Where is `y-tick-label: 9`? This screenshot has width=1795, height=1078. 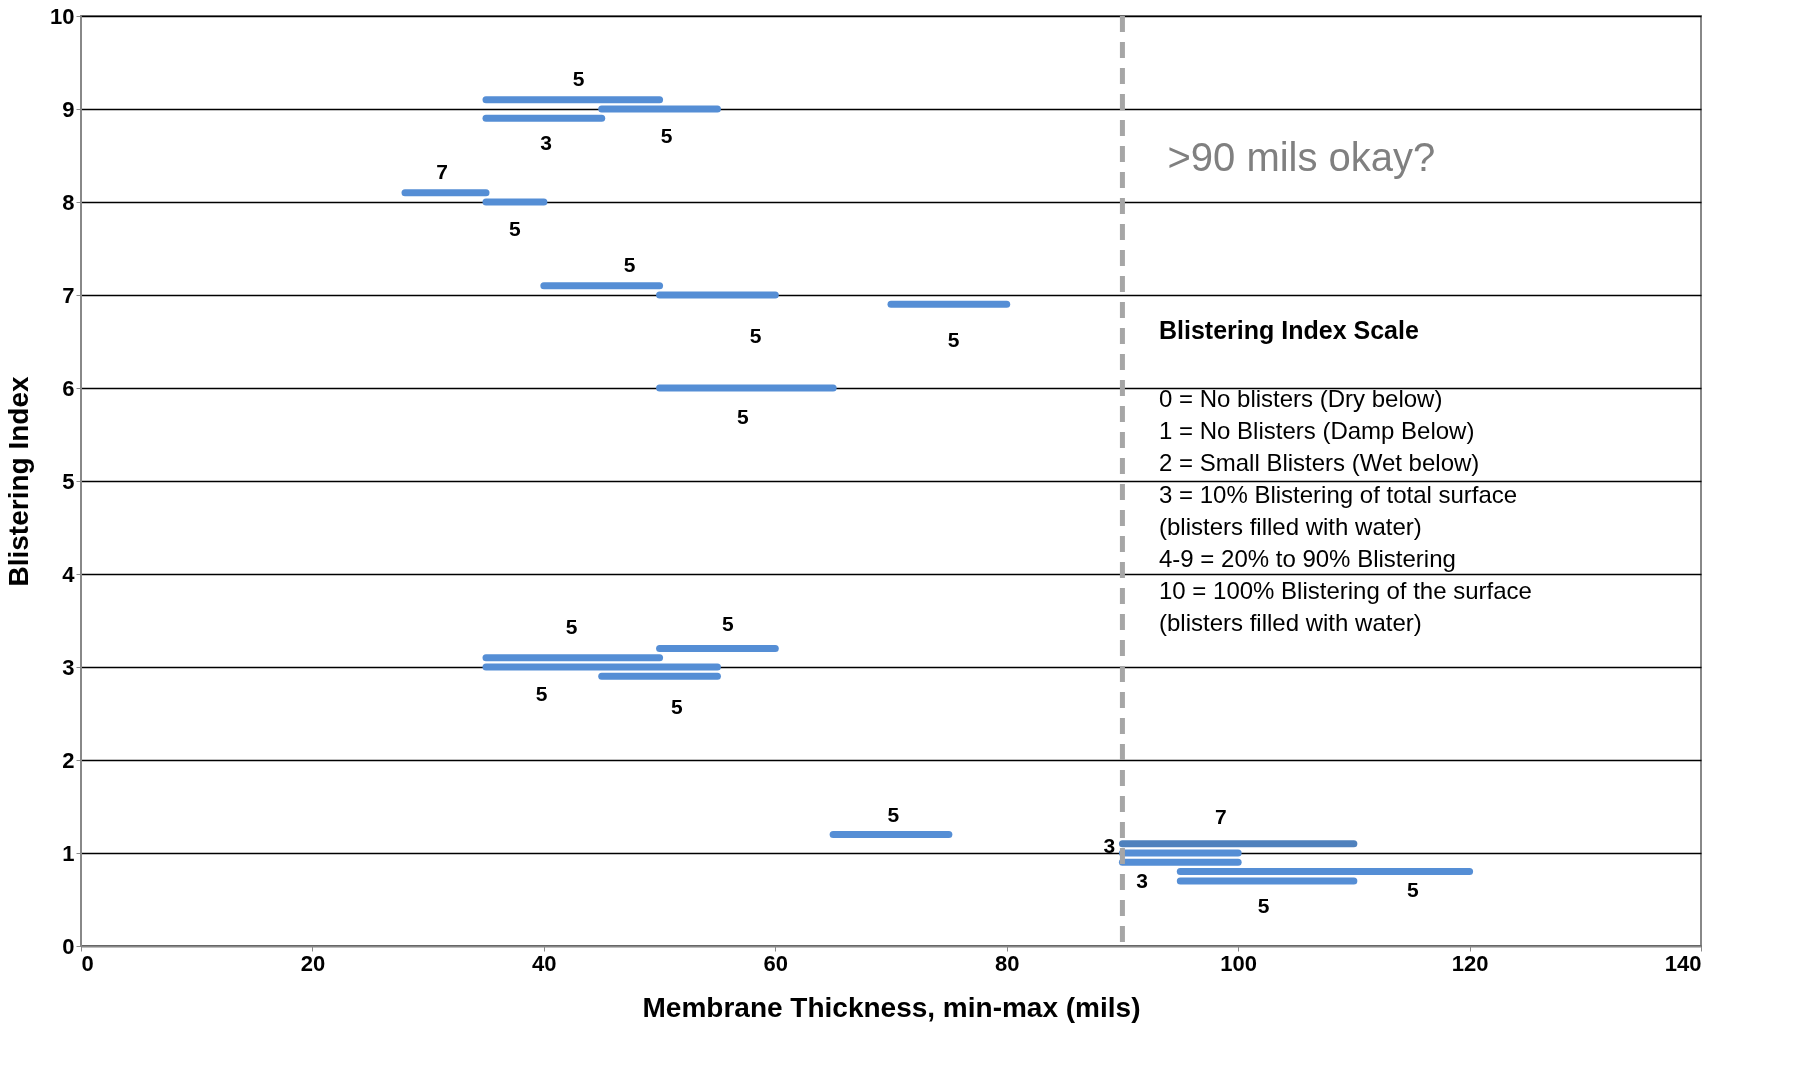 y-tick-label: 9 is located at coordinates (68, 109).